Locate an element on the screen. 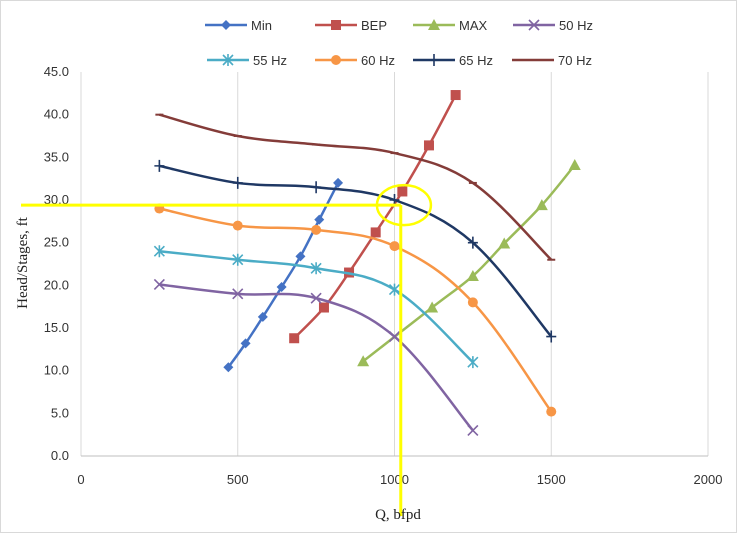 The width and height of the screenshot is (738, 533). operating-point-circle is located at coordinates (404, 205).